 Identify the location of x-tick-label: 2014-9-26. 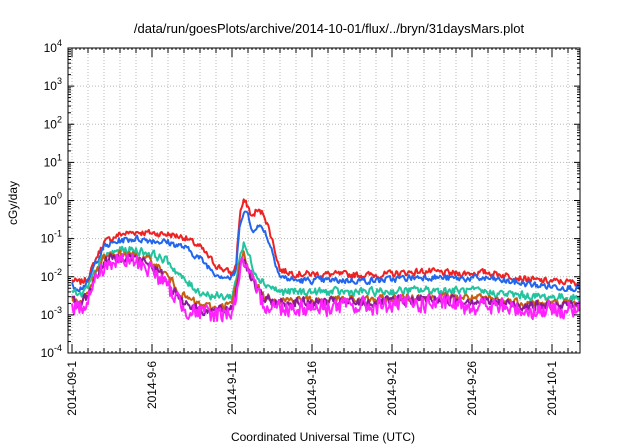
(472, 388).